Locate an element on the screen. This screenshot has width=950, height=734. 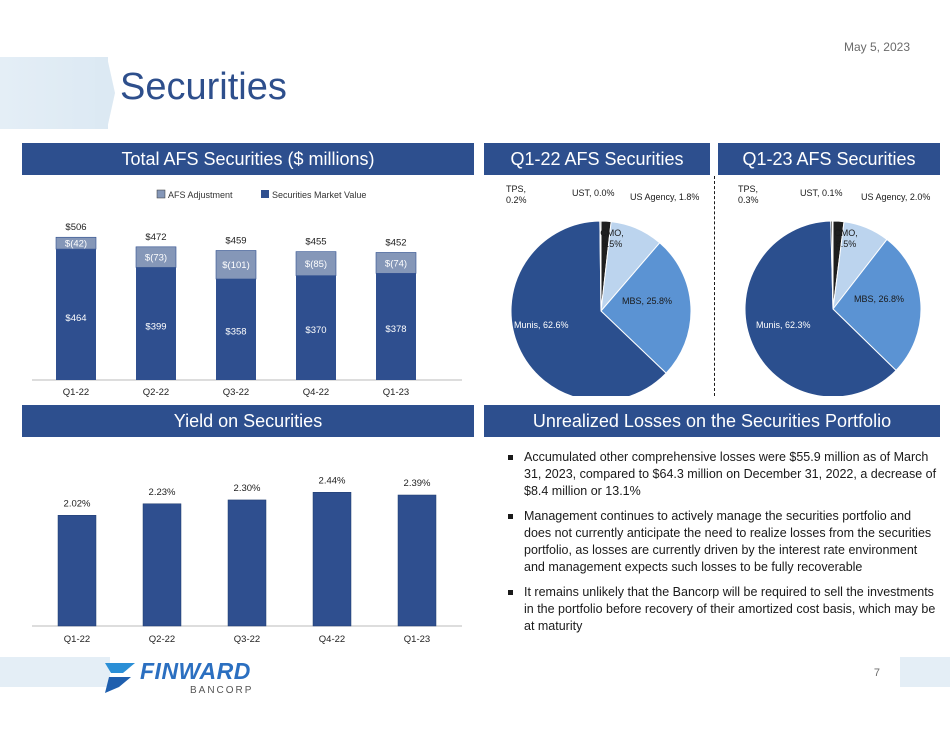
logo-subtitle: BANCORP is located at coordinates (222, 690).